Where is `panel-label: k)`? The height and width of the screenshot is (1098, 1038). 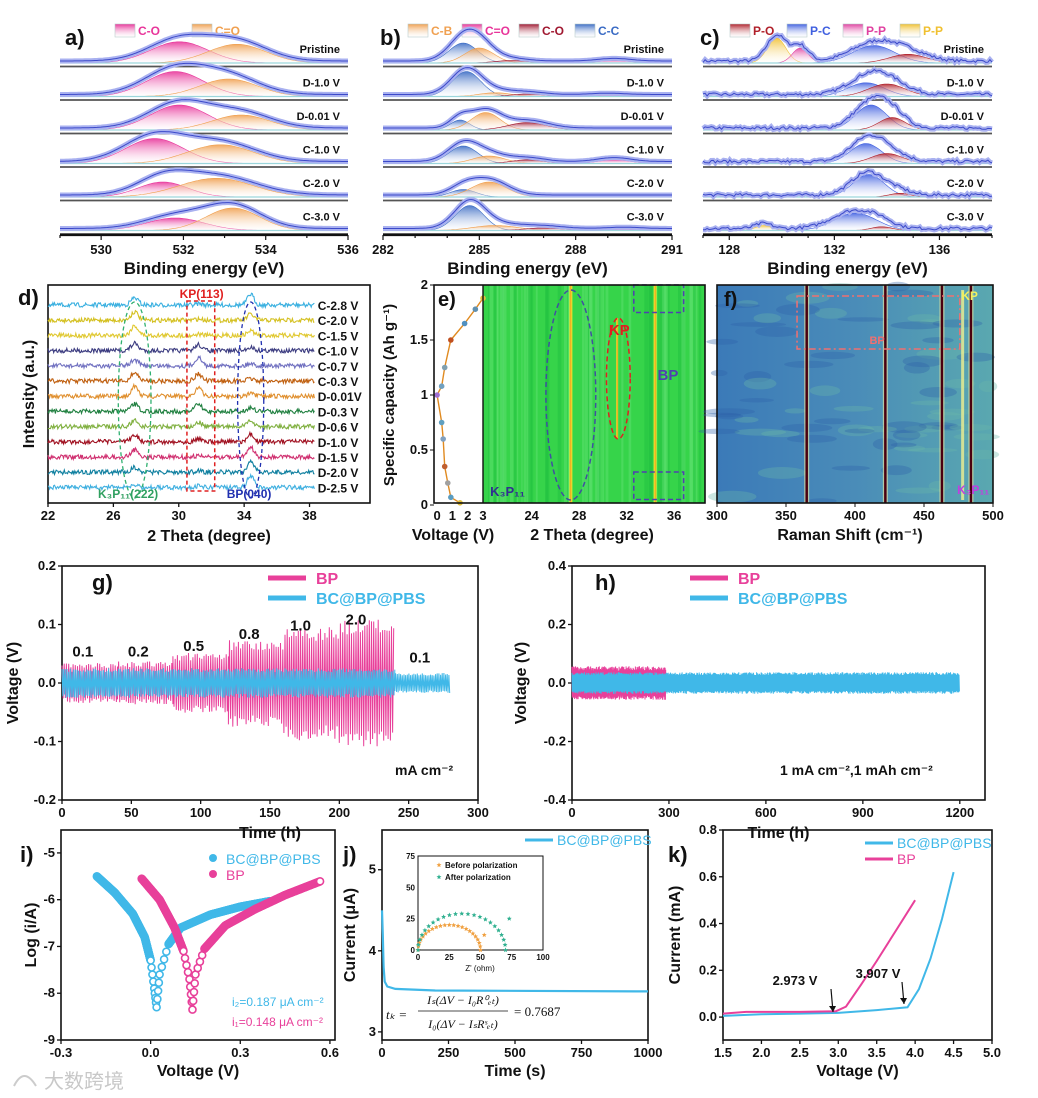
panel-label: k) is located at coordinates (678, 854).